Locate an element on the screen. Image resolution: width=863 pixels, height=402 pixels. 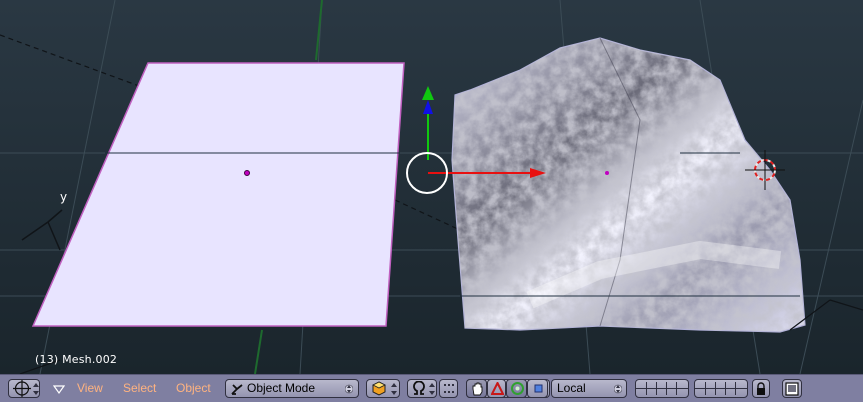
translate-manipulator-button is located at coordinates (496, 388).